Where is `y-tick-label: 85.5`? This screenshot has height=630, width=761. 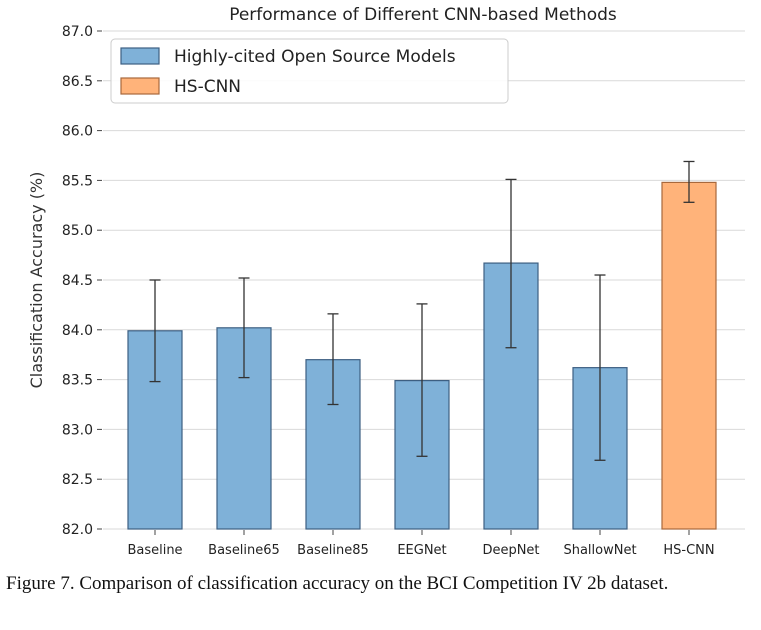 y-tick-label: 85.5 is located at coordinates (77, 181).